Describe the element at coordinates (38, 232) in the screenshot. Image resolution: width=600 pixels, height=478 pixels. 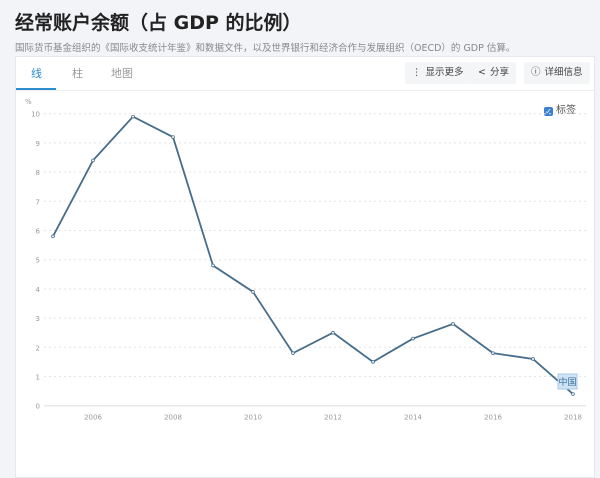
I see `y-tick-label: 6` at that location.